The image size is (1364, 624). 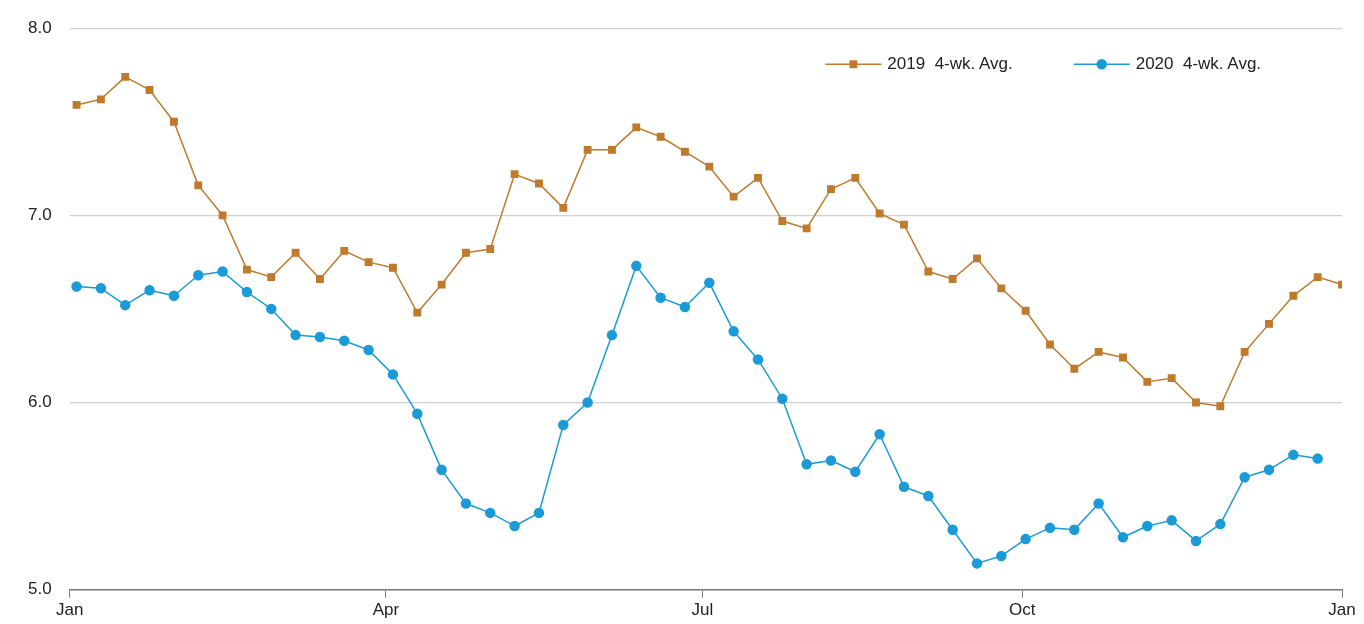 What do you see at coordinates (39, 27) in the screenshot?
I see `y-tick-label: 8.0` at bounding box center [39, 27].